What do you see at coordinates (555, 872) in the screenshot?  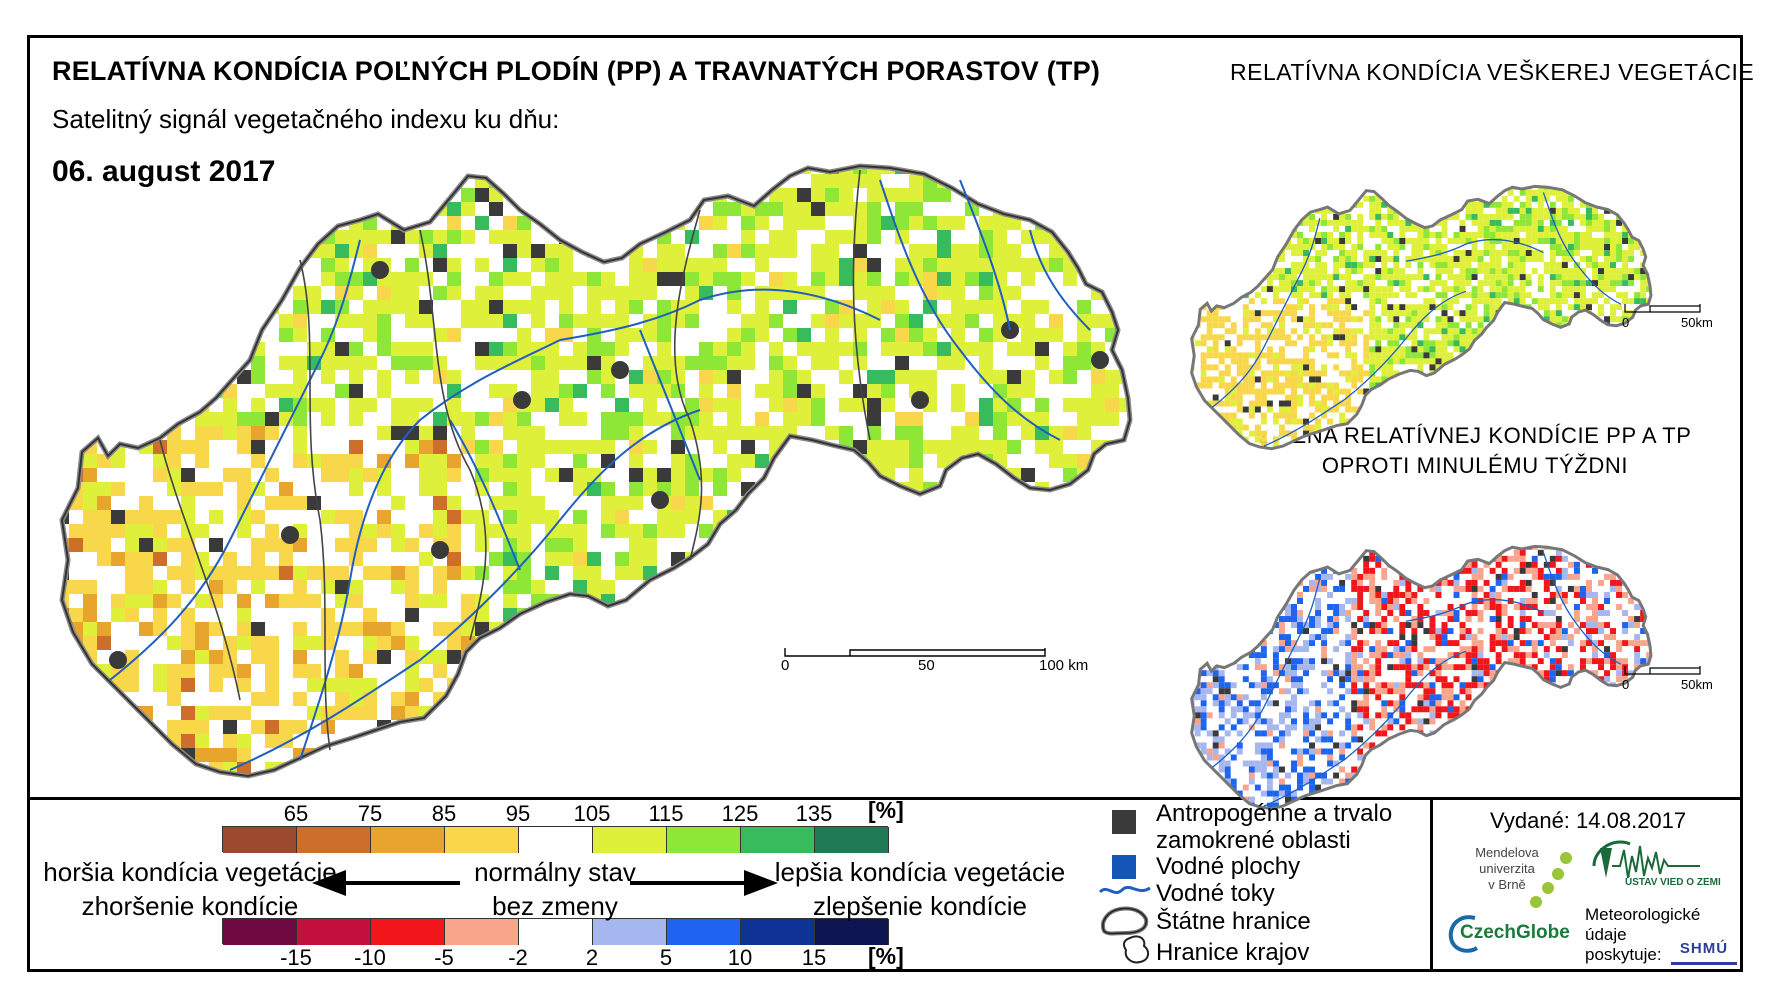 I see `normal-label-line1: normálny stav` at bounding box center [555, 872].